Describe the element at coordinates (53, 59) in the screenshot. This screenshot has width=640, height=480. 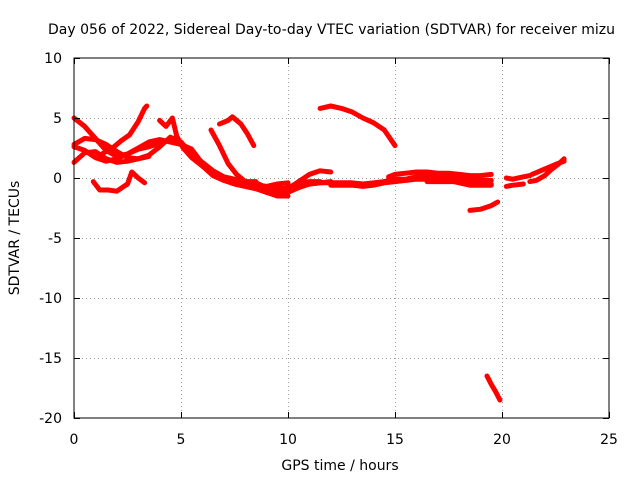
I see `y-tick-label: 10` at that location.